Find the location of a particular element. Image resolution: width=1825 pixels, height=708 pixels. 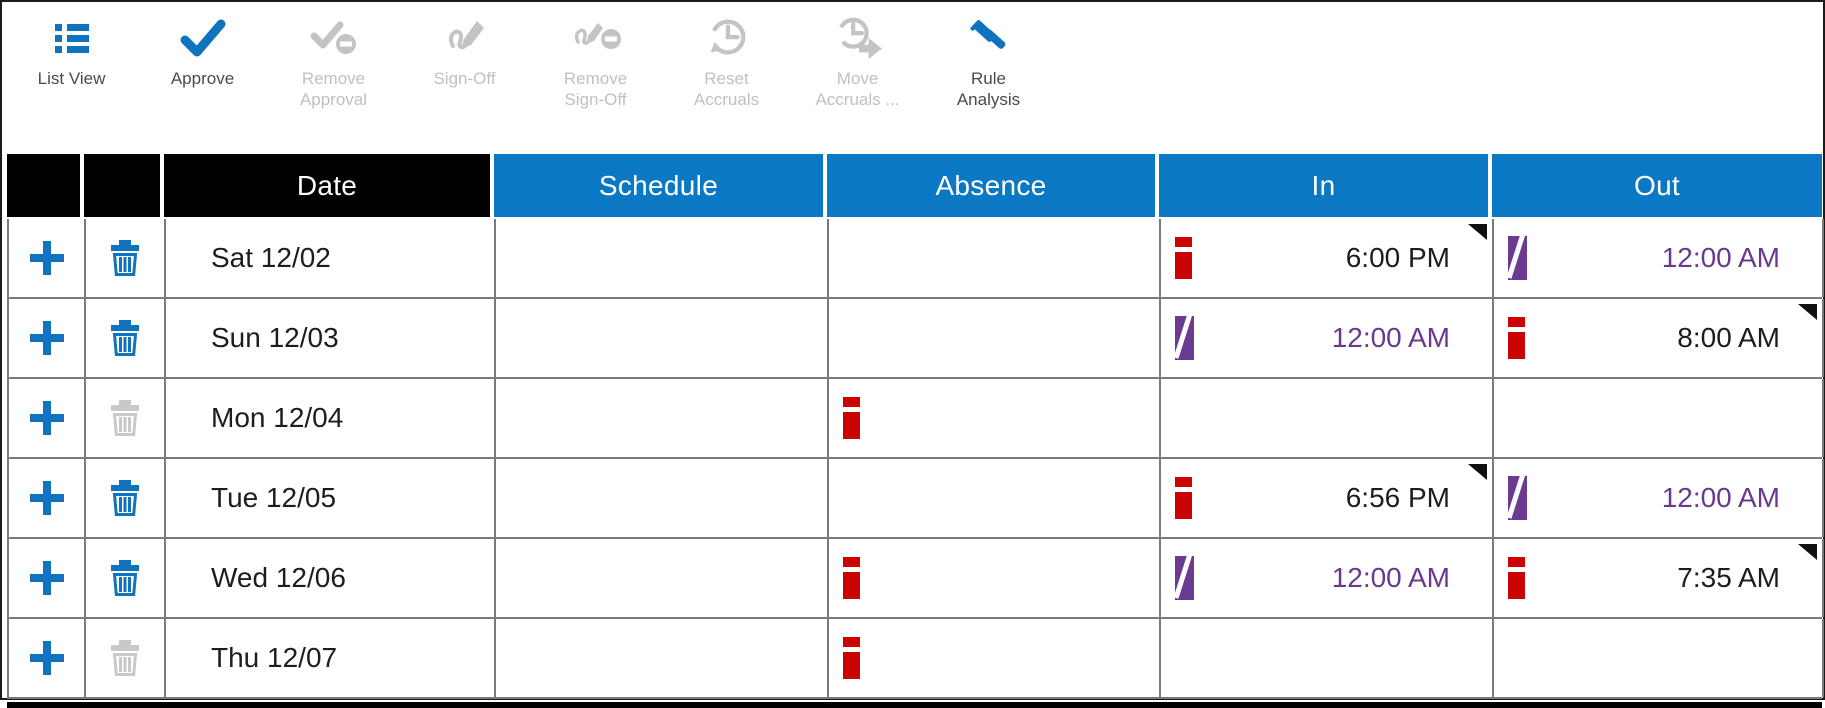

sign-off-icon is located at coordinates (465, 38).